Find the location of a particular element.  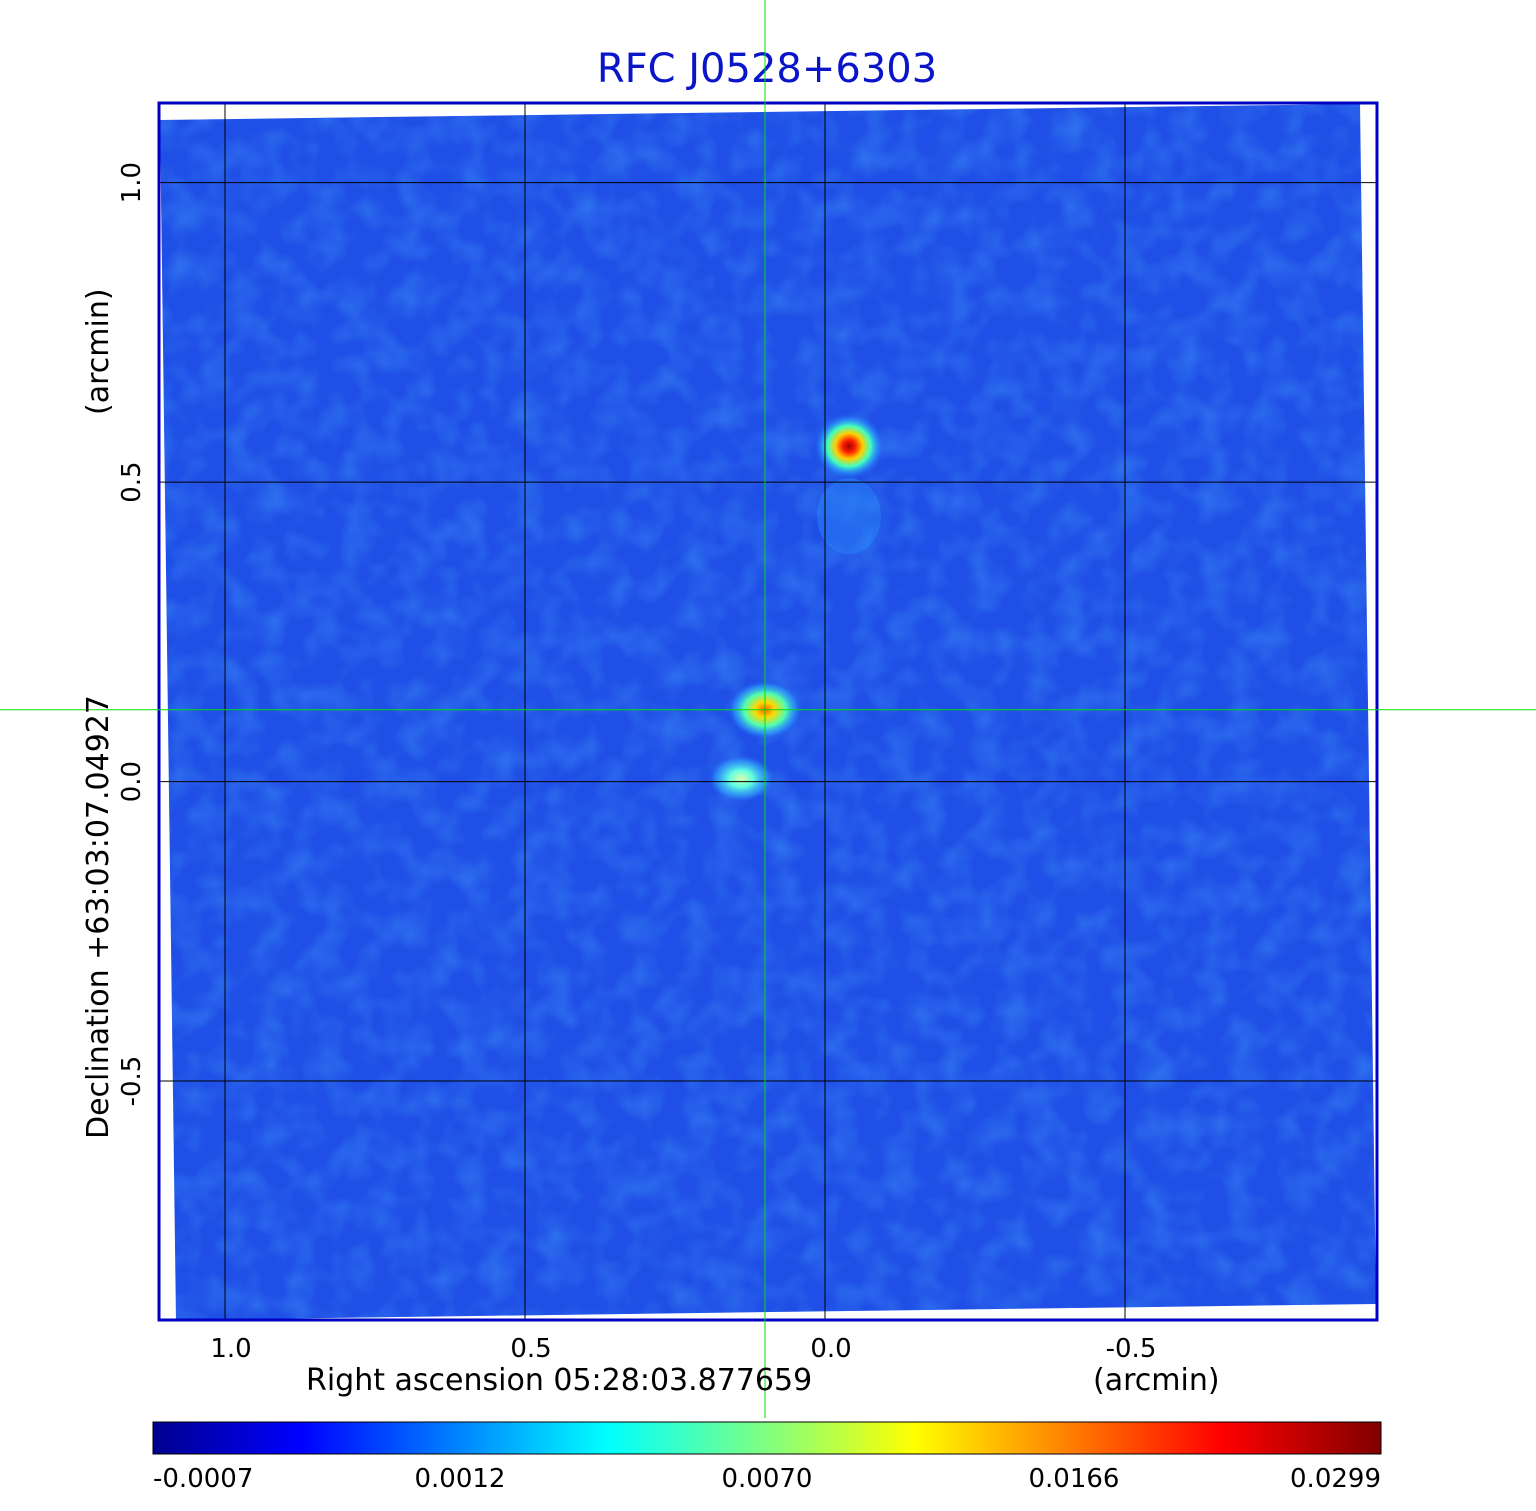

x-axis-unit: (arcmin) is located at coordinates (1156, 1380).